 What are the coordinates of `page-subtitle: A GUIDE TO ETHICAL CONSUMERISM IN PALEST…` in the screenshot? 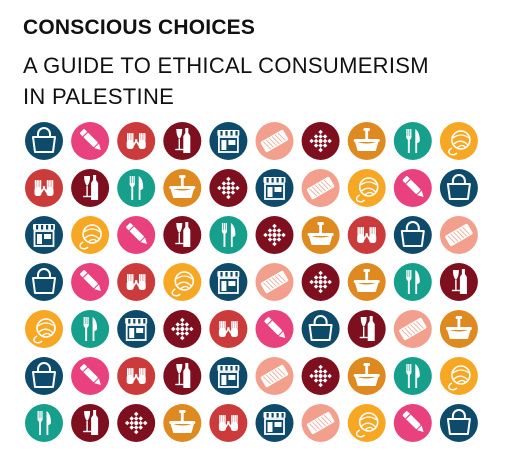 It's located at (226, 81).